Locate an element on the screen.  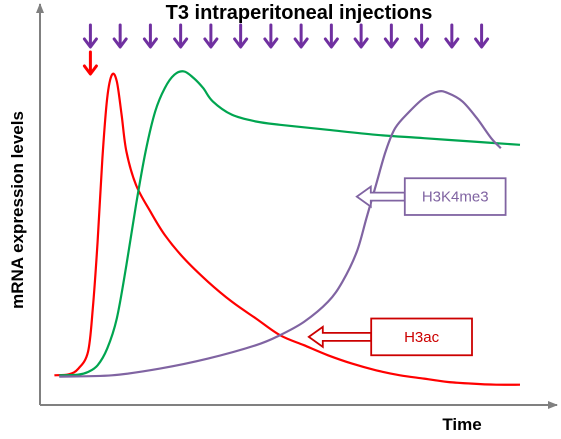
first-injection-arrow is located at coordinates (90, 63).